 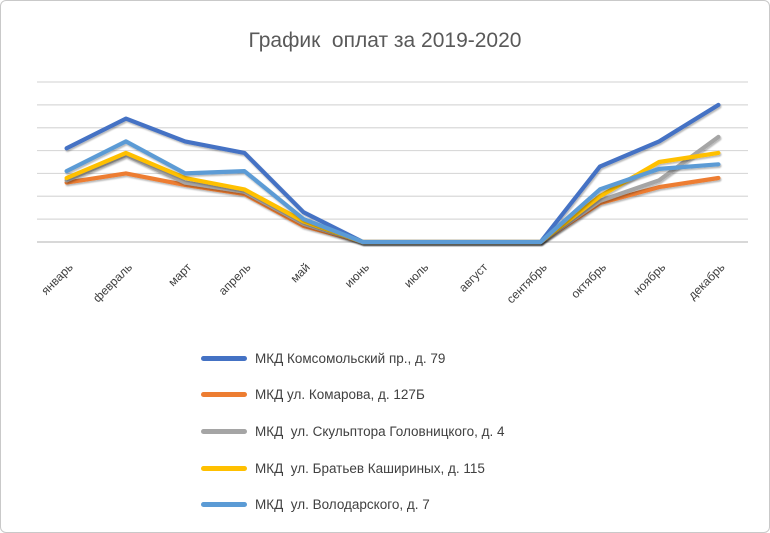 What do you see at coordinates (357, 275) in the screenshot?
I see `x-axis-label-6: июнь` at bounding box center [357, 275].